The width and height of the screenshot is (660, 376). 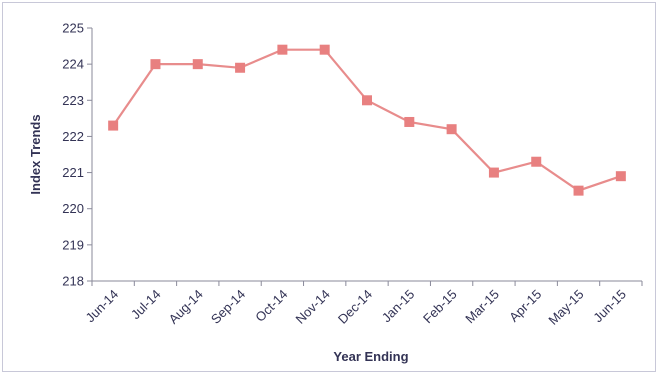 What do you see at coordinates (370, 356) in the screenshot?
I see `x-axis-title: Year Ending` at bounding box center [370, 356].